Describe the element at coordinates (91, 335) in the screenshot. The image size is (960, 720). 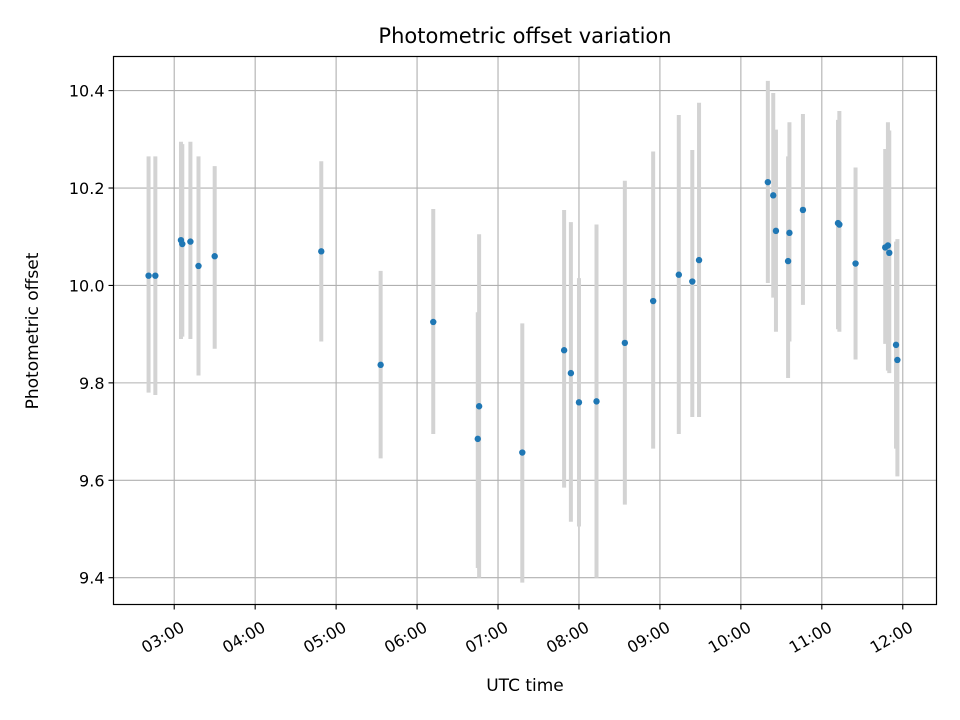
I see `y-axis: 9.4 9.6 9.8 10.0 10.2 10.4` at that location.